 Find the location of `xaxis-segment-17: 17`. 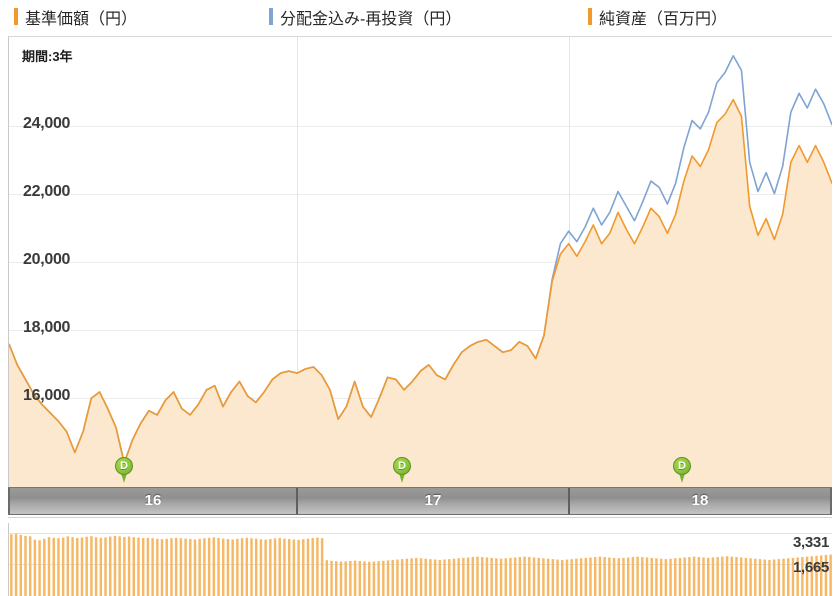

xaxis-segment-17: 17 is located at coordinates (433, 500).